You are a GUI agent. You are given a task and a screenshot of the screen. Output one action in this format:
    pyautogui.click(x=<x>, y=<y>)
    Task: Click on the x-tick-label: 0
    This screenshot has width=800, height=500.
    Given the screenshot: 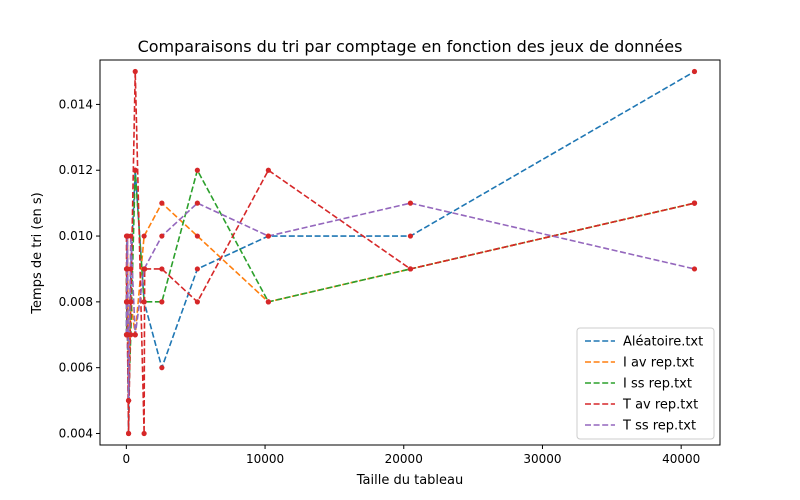 What is the action you would take?
    pyautogui.click(x=127, y=459)
    